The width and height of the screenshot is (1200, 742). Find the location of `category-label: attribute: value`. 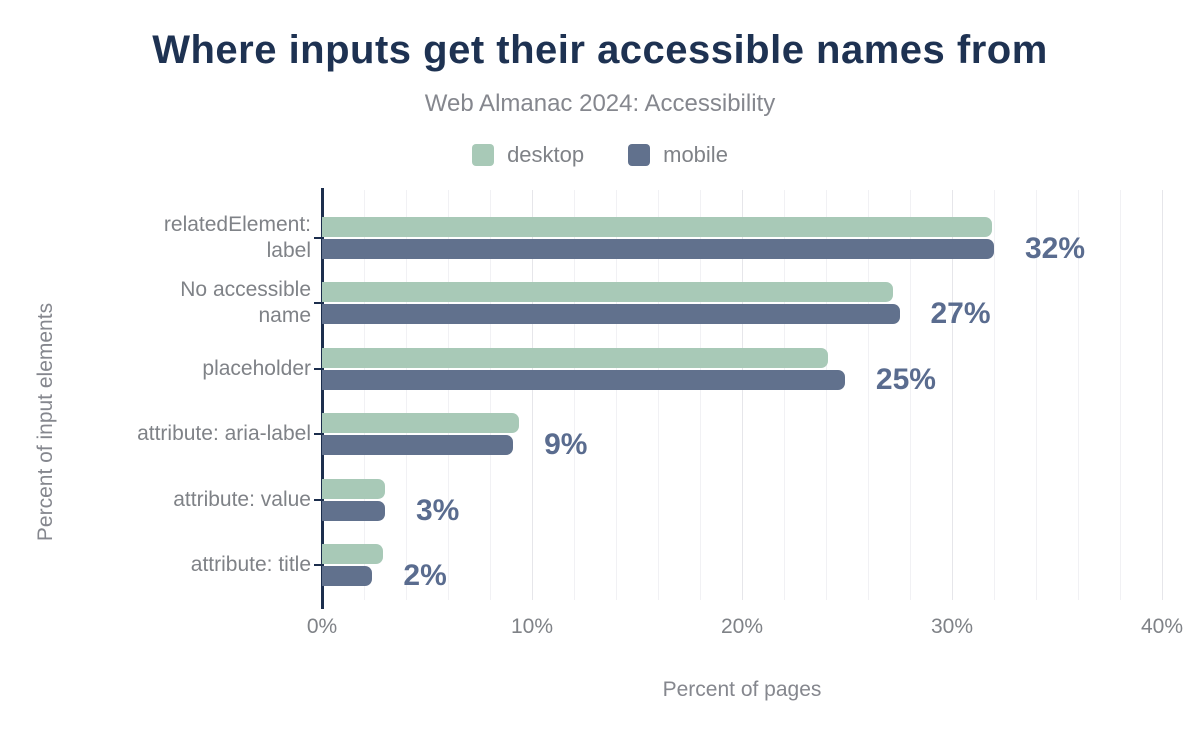

category-label: attribute: value is located at coordinates (242, 499).